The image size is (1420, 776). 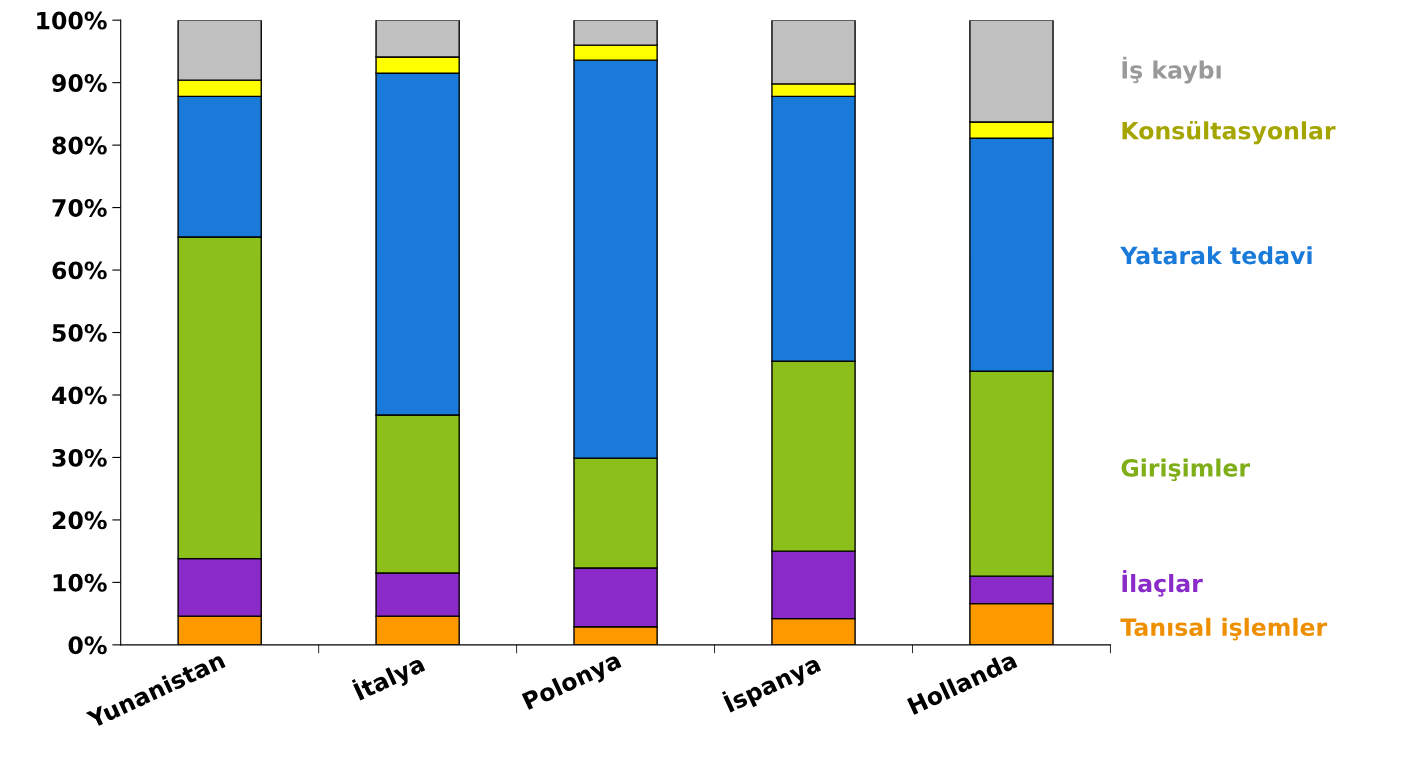 I want to click on text: İlaçlar, so click(x=1162, y=583).